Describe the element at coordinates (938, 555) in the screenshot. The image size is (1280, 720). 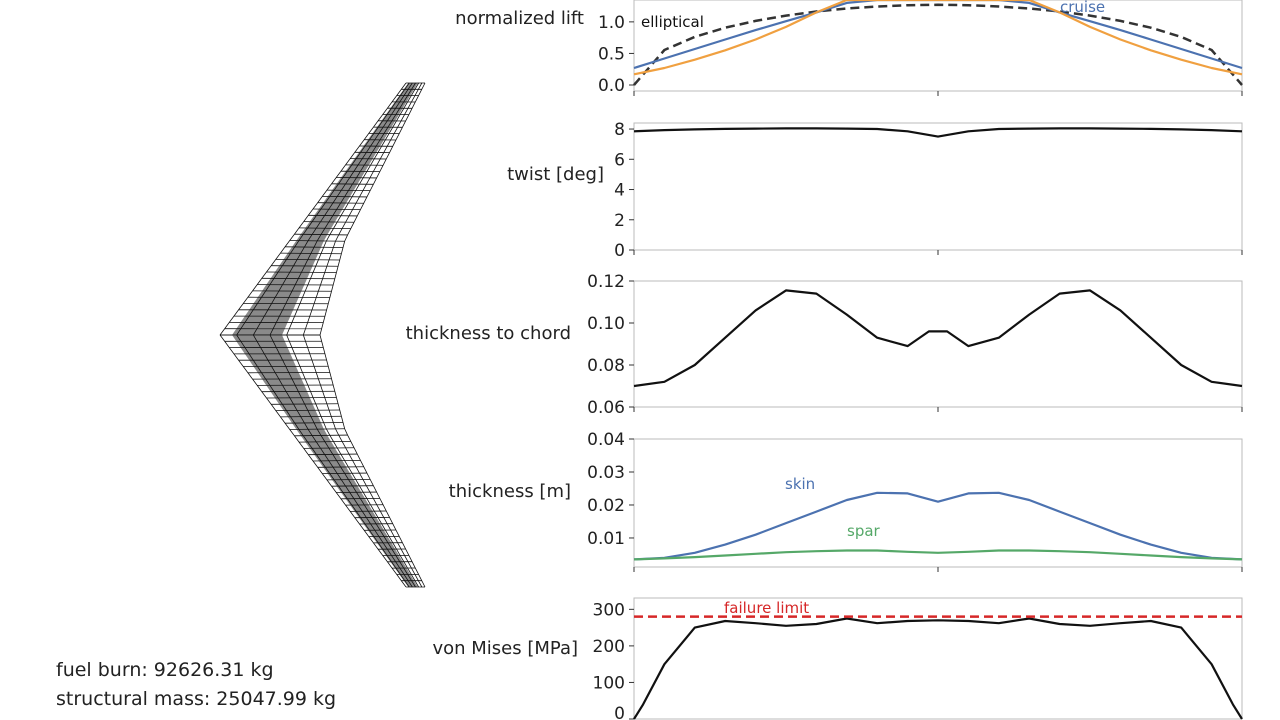
I see `series-line-spar` at that location.